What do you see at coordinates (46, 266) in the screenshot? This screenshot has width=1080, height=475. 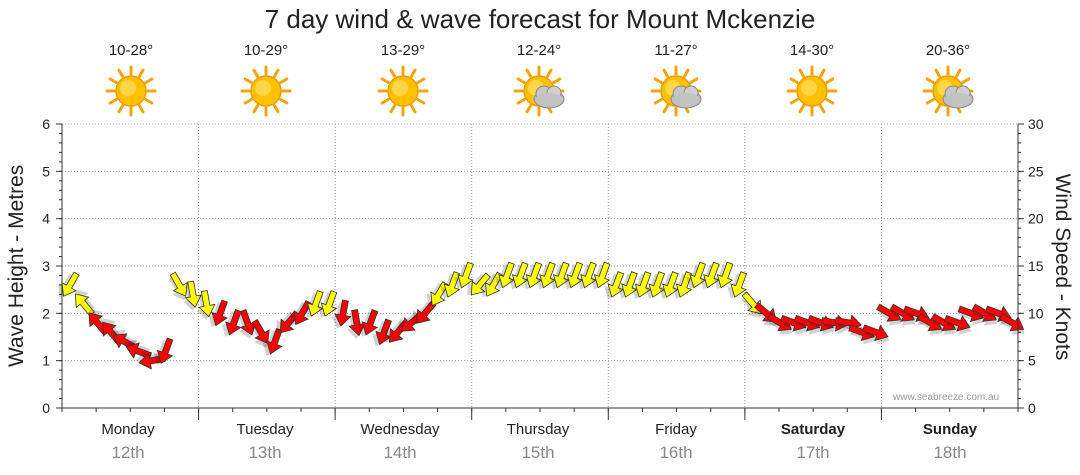 I see `left-tick-label: 3` at bounding box center [46, 266].